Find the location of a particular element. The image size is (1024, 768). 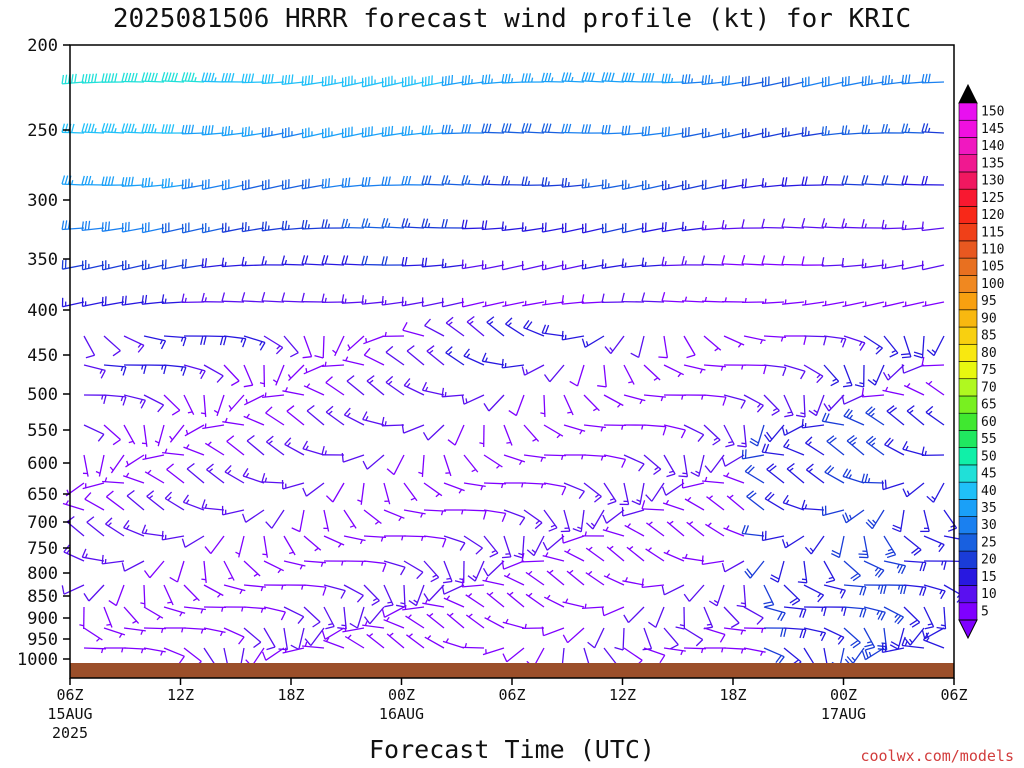

surface-terrain is located at coordinates (512, 670).